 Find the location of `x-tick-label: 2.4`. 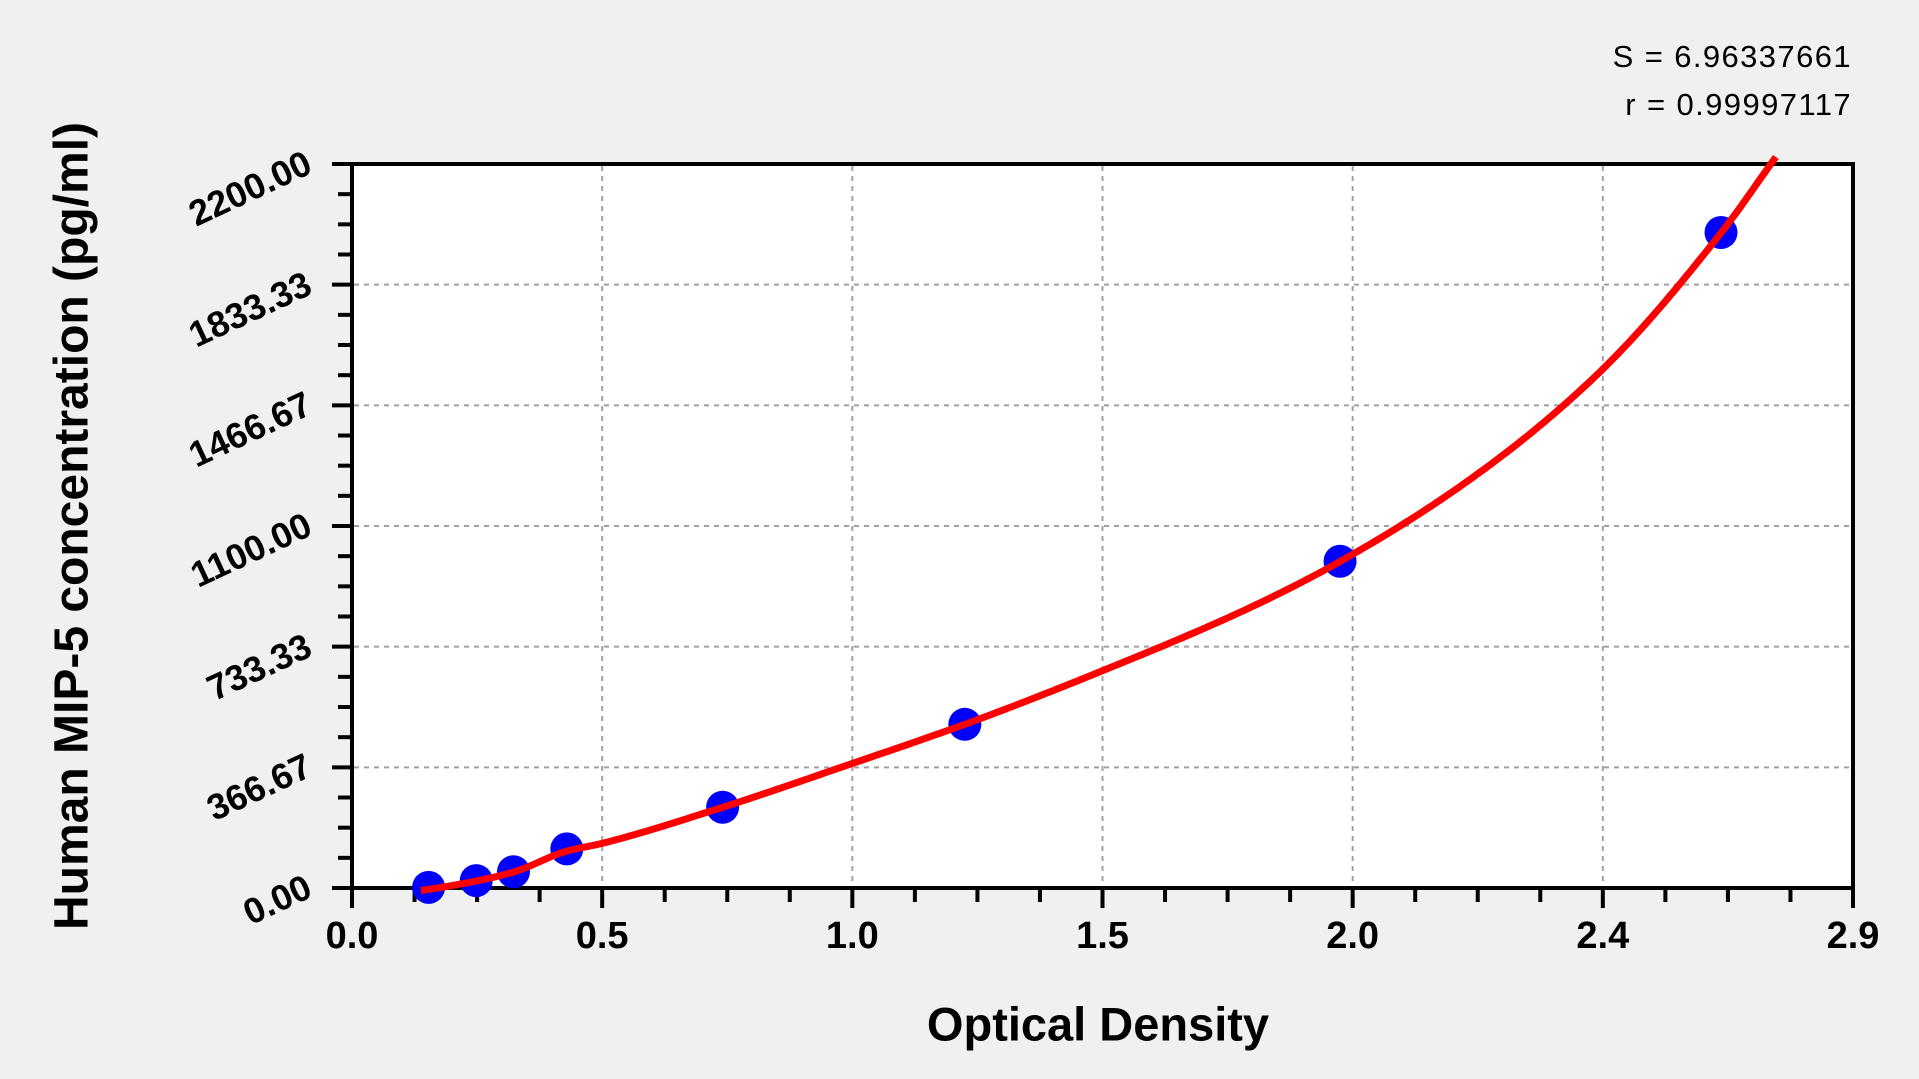

x-tick-label: 2.4 is located at coordinates (1603, 935).